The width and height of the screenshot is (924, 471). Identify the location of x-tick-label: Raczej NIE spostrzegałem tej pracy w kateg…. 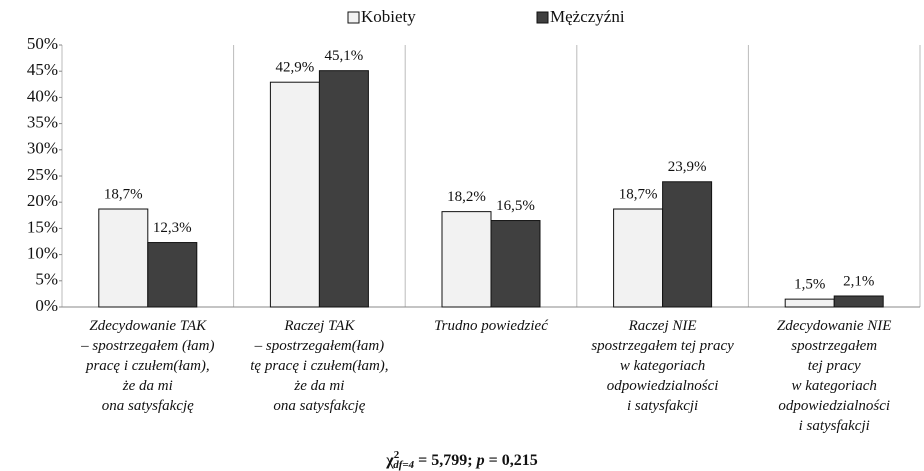
(662, 366).